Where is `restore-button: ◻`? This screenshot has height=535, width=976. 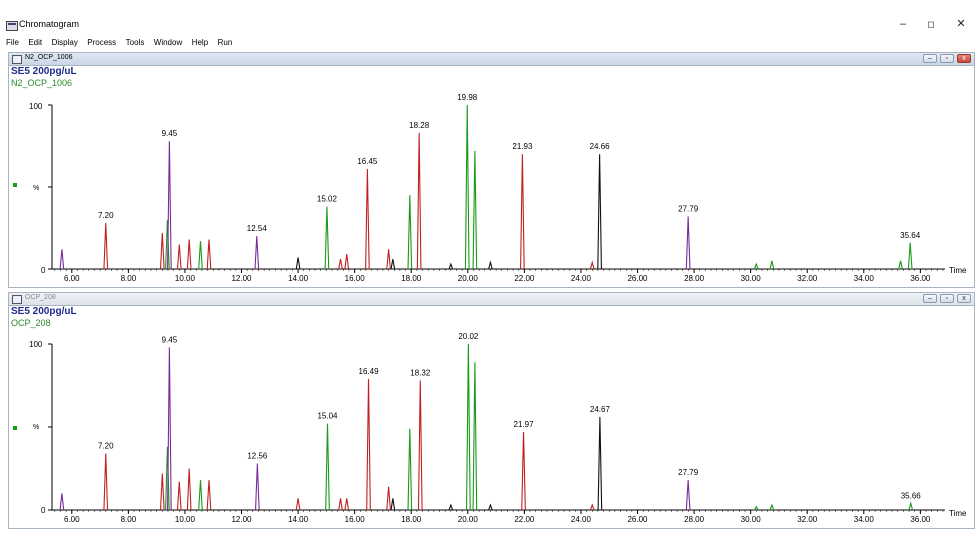 restore-button: ◻ is located at coordinates (931, 24).